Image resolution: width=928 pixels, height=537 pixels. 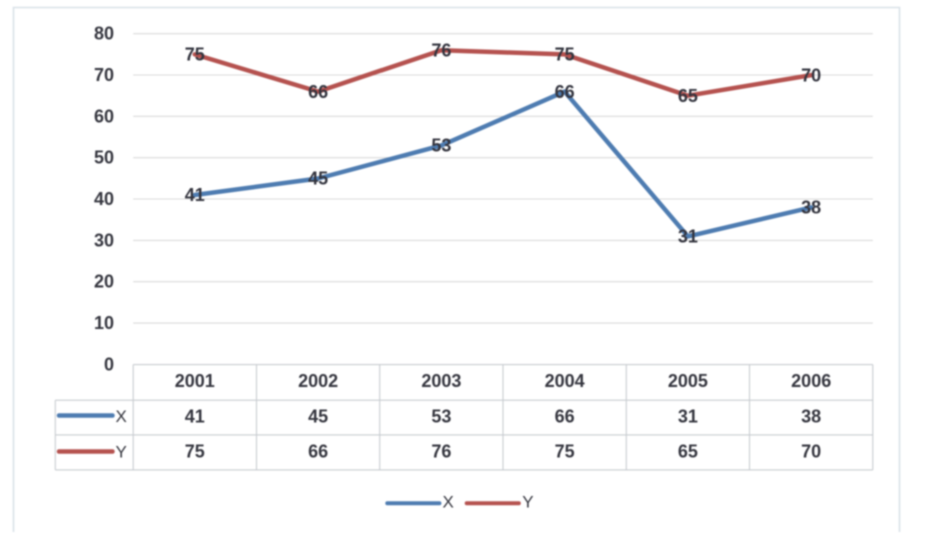 What do you see at coordinates (109, 365) in the screenshot?
I see `svg-text: 0` at bounding box center [109, 365].